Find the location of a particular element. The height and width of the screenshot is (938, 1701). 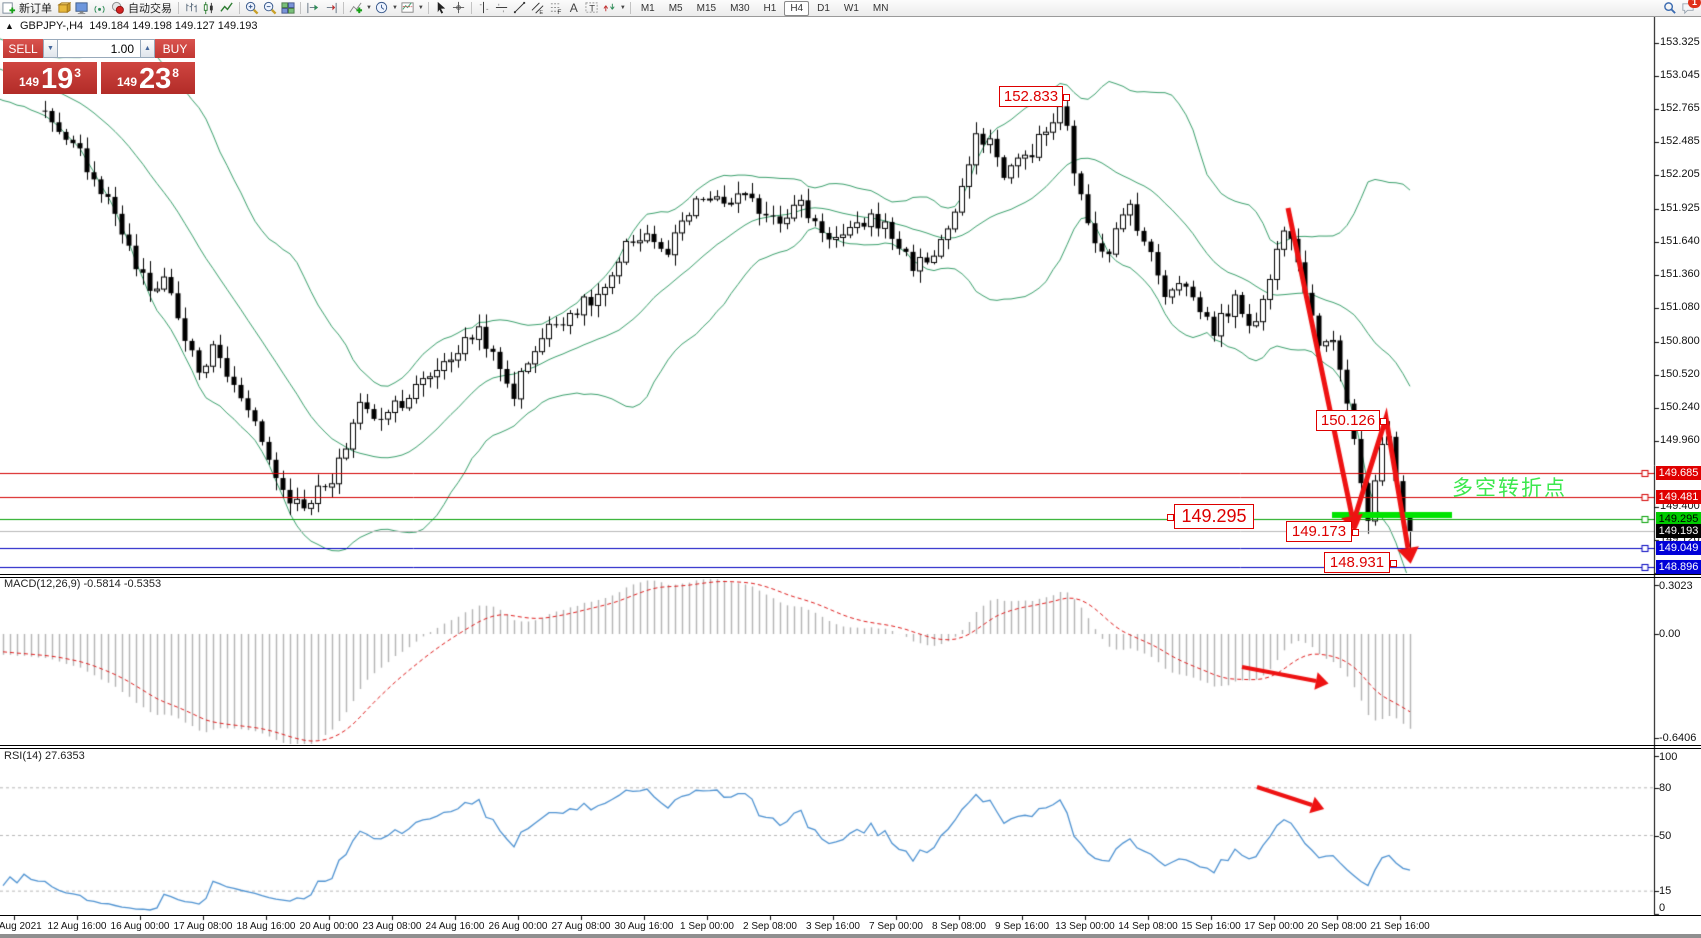

rsi-indicator-label: RSI(14) 27.6353 is located at coordinates (44, 756).